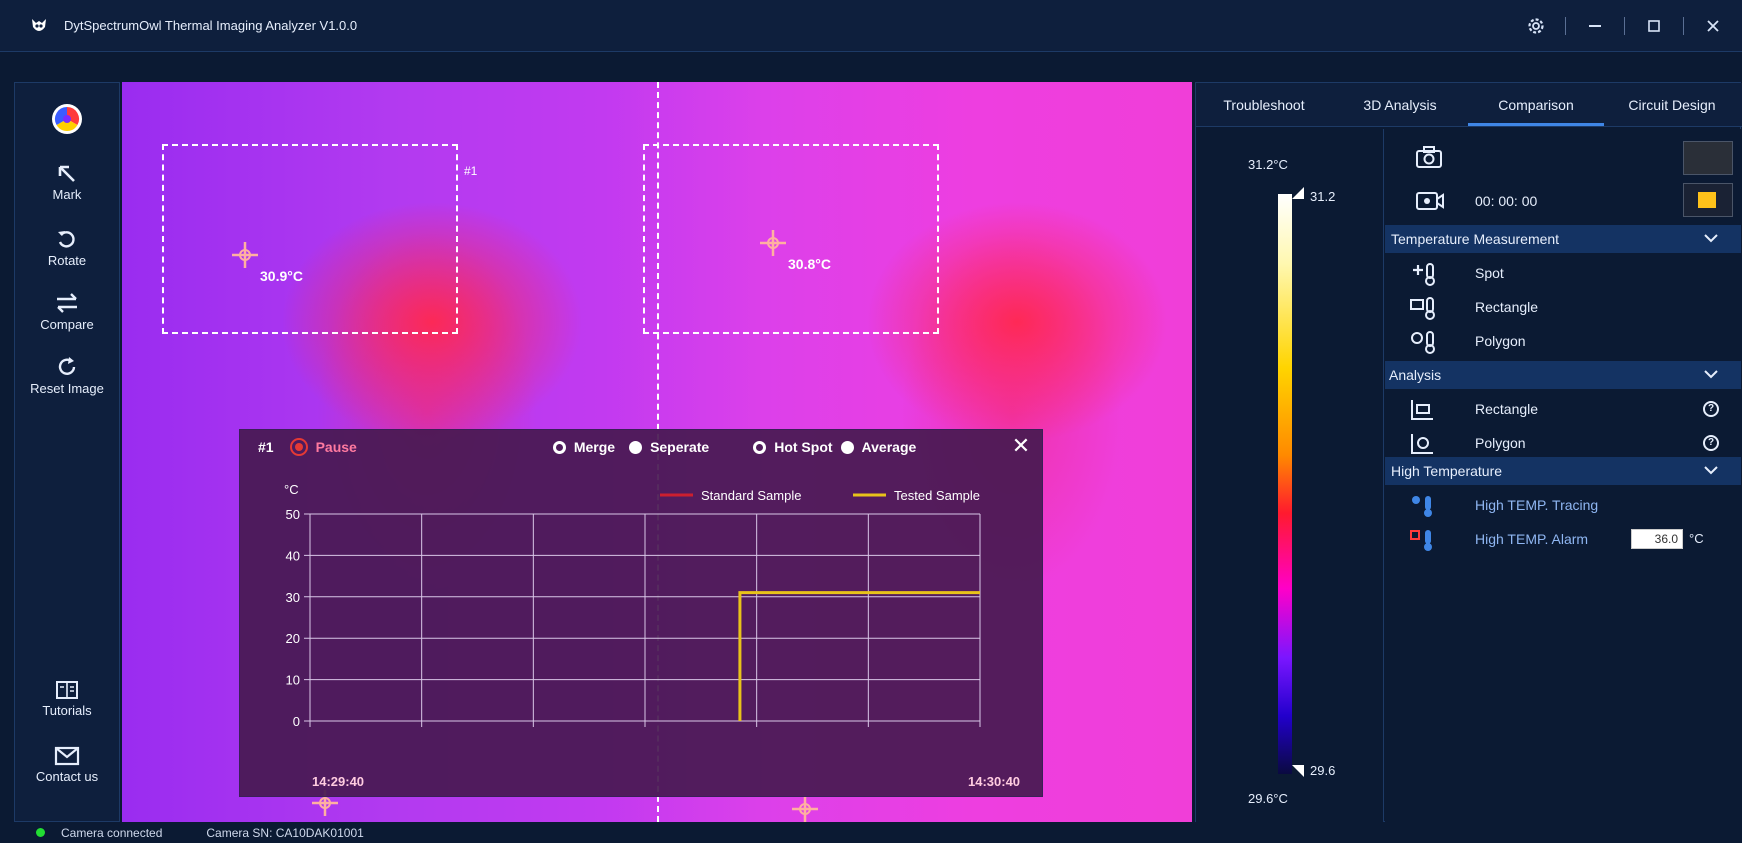 The width and height of the screenshot is (1742, 843). What do you see at coordinates (66, 239) in the screenshot?
I see `rotate-icon` at bounding box center [66, 239].